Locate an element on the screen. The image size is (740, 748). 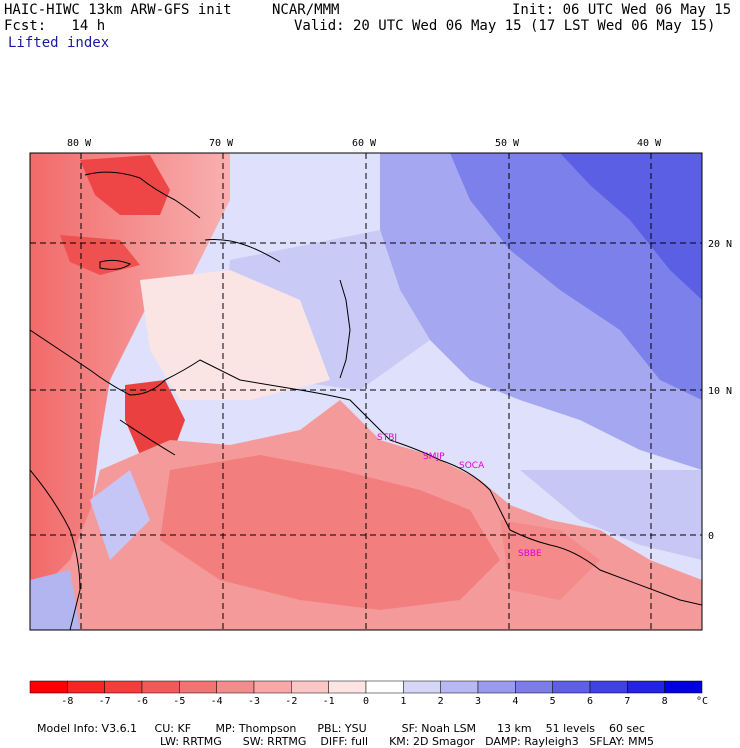
colorbar-tick-label: 3 is located at coordinates (478, 701).